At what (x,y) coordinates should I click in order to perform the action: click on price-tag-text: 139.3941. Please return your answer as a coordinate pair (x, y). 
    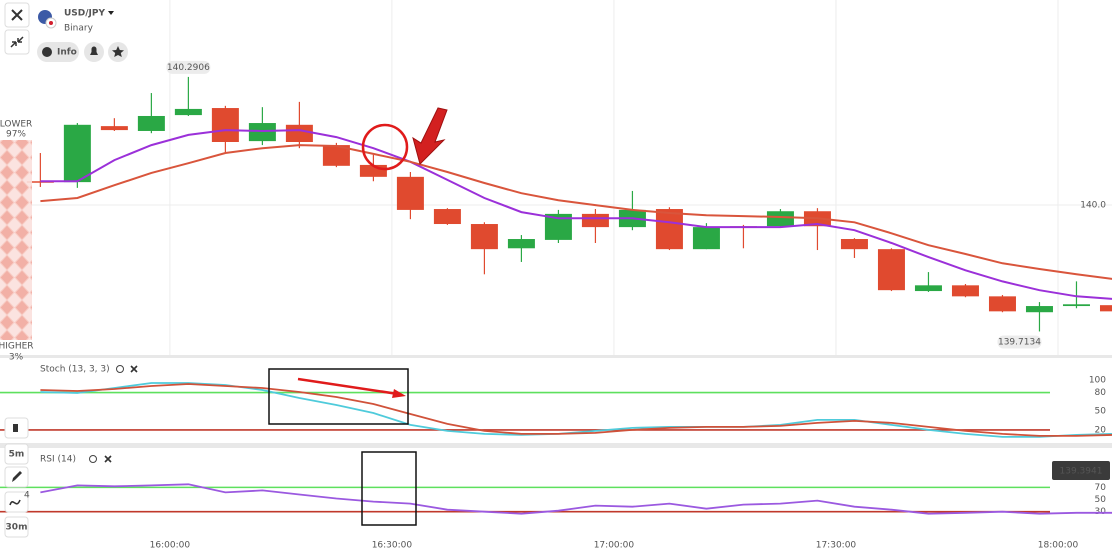
    Looking at the image, I should click on (1081, 472).